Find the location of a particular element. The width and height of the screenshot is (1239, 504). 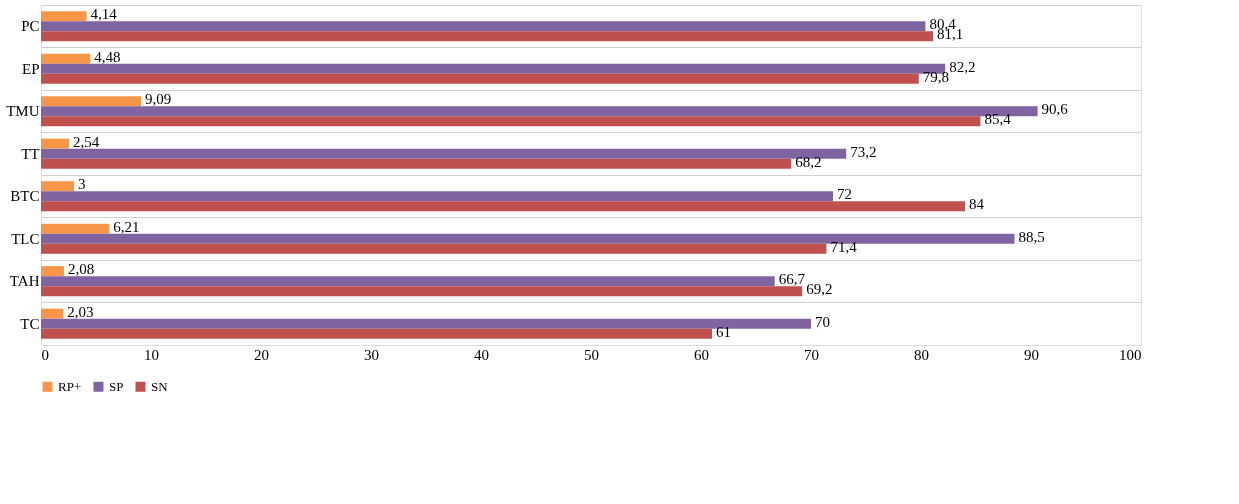

data-label: 88,5 is located at coordinates (1031, 236).